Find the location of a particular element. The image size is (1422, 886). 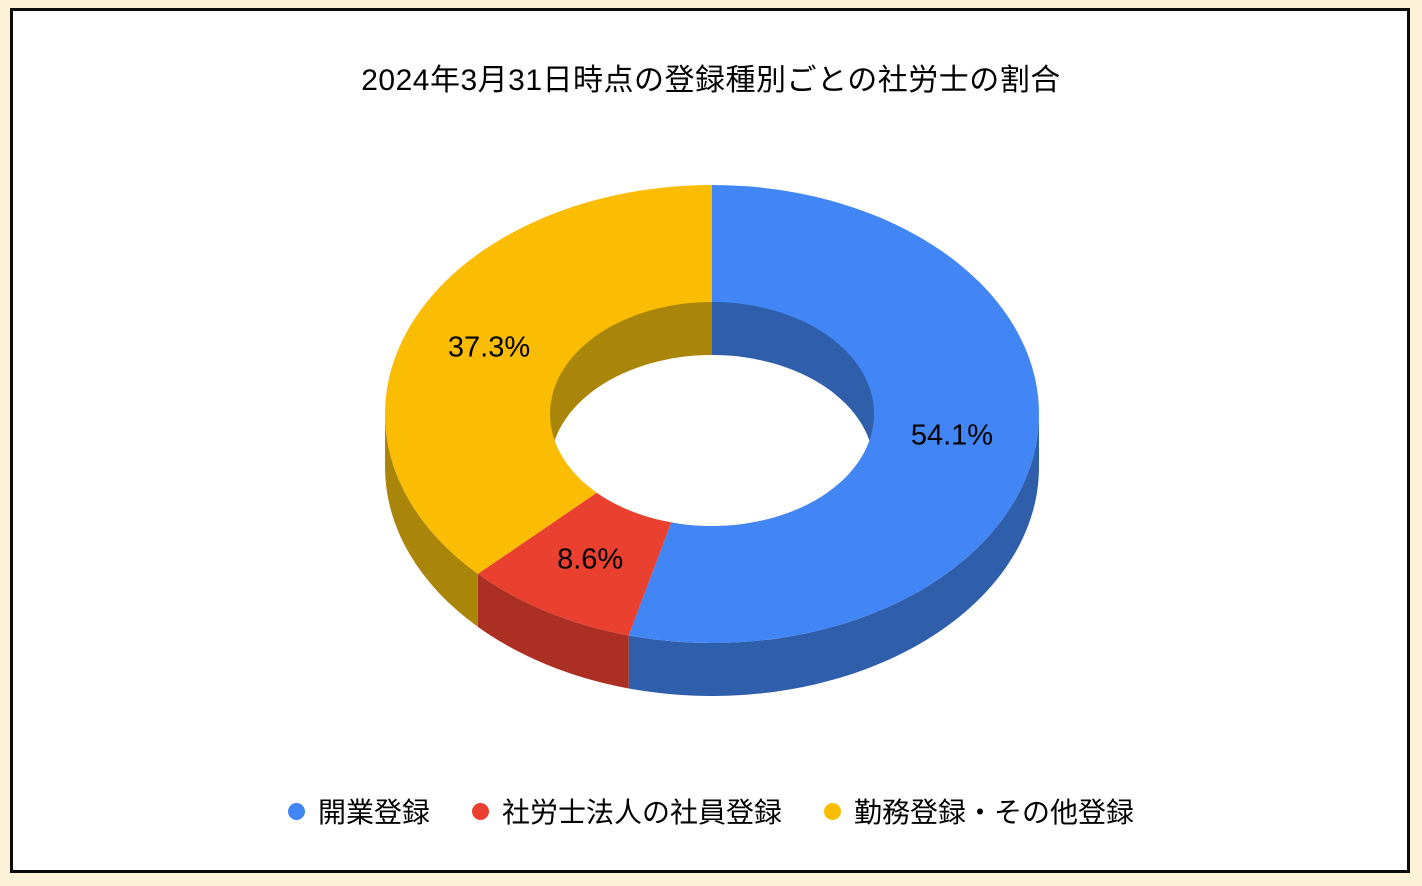

slice-value-label-2: 8.6% is located at coordinates (590, 559).